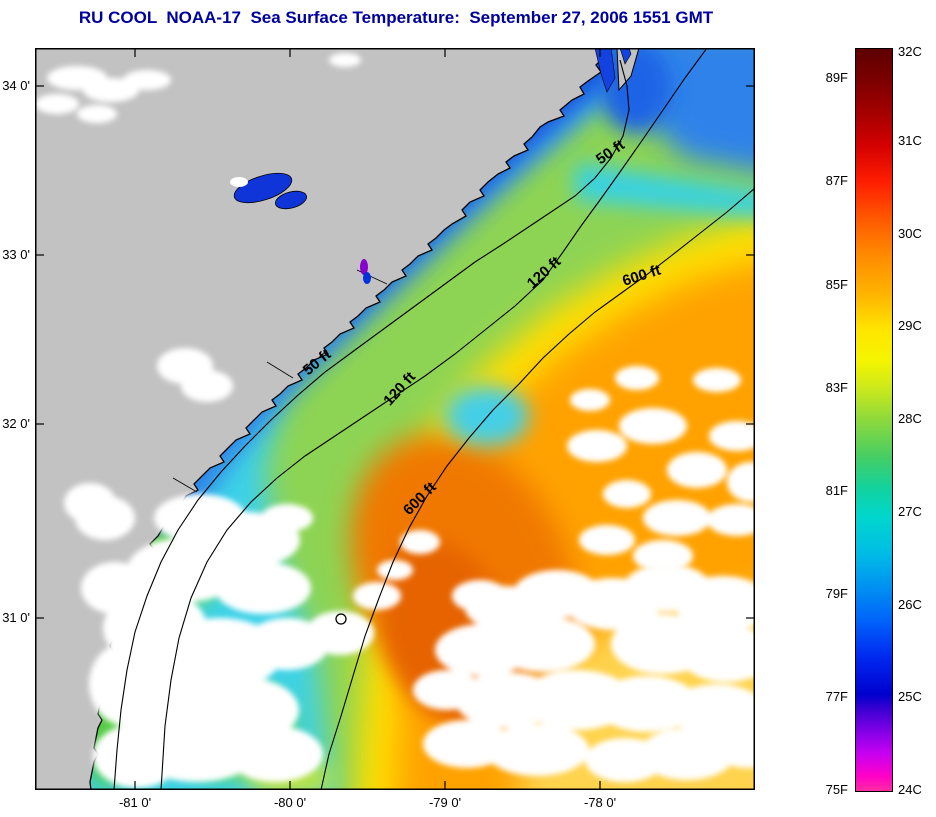  What do you see at coordinates (836, 387) in the screenshot?
I see `colorbar-f-label: 83F` at bounding box center [836, 387].